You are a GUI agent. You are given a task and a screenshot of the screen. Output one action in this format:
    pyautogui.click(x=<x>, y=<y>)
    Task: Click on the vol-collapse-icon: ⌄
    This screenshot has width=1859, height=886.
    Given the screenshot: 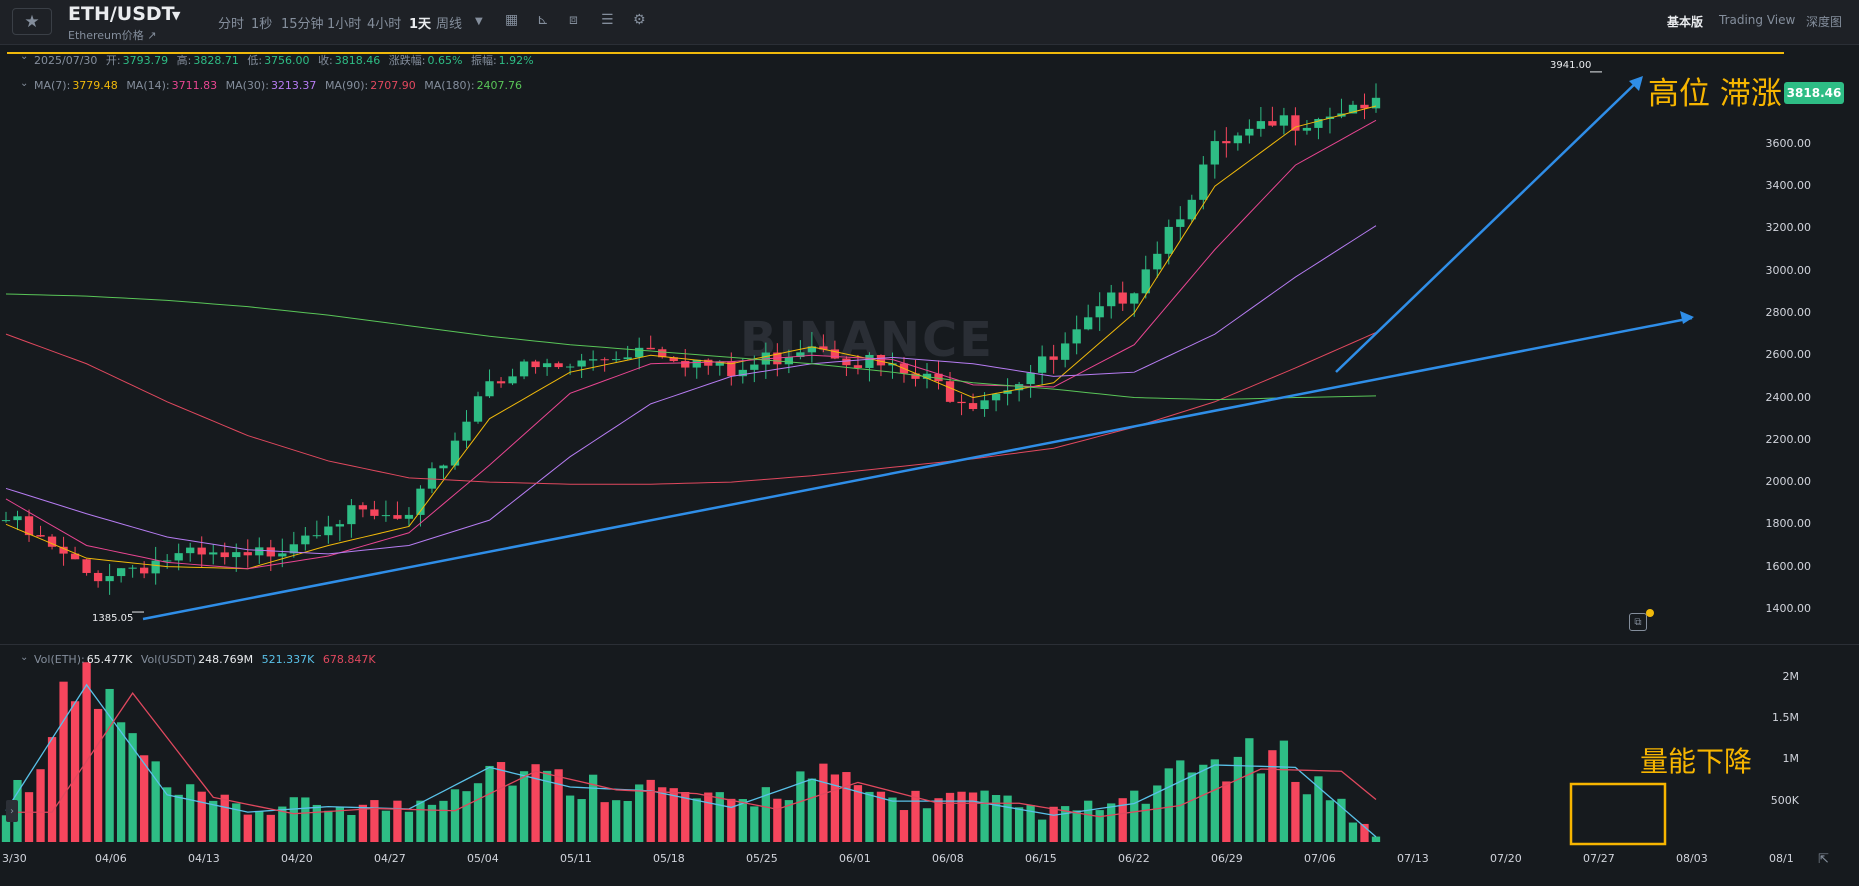 What is the action you would take?
    pyautogui.click(x=24, y=657)
    